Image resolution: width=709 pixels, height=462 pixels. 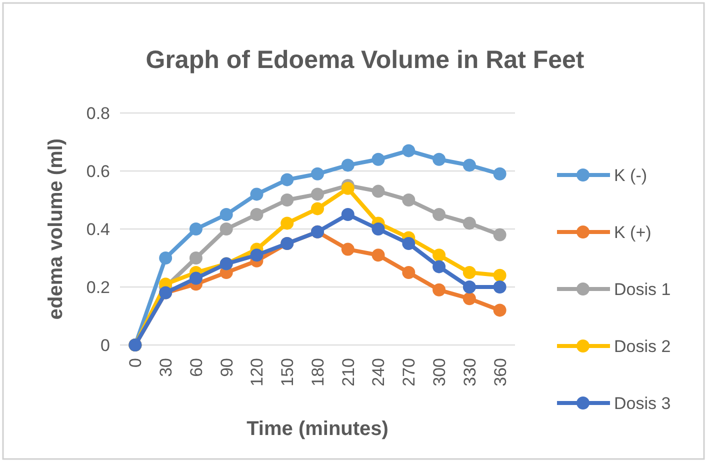 I want to click on legend-label: K (+), so click(x=633, y=232).